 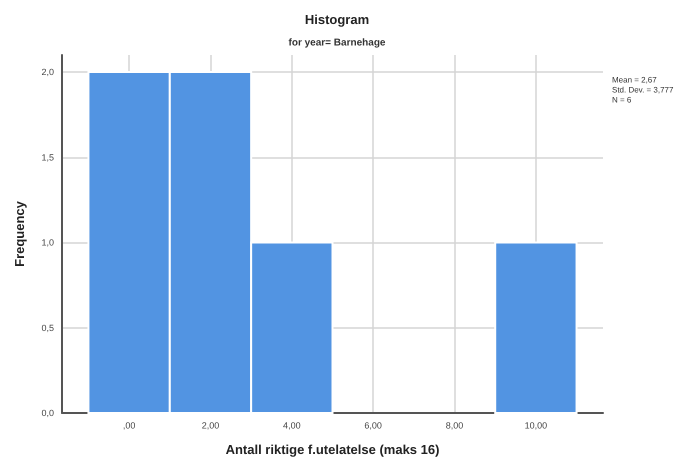 What do you see at coordinates (536, 425) in the screenshot?
I see `x-tick-label: 10,00` at bounding box center [536, 425].